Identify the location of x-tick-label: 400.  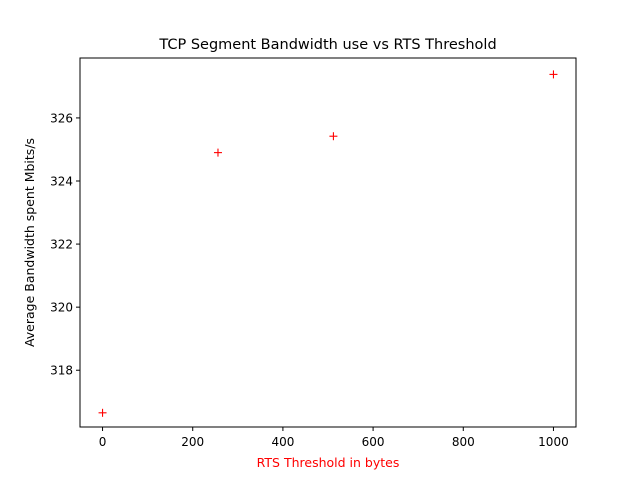
(282, 442).